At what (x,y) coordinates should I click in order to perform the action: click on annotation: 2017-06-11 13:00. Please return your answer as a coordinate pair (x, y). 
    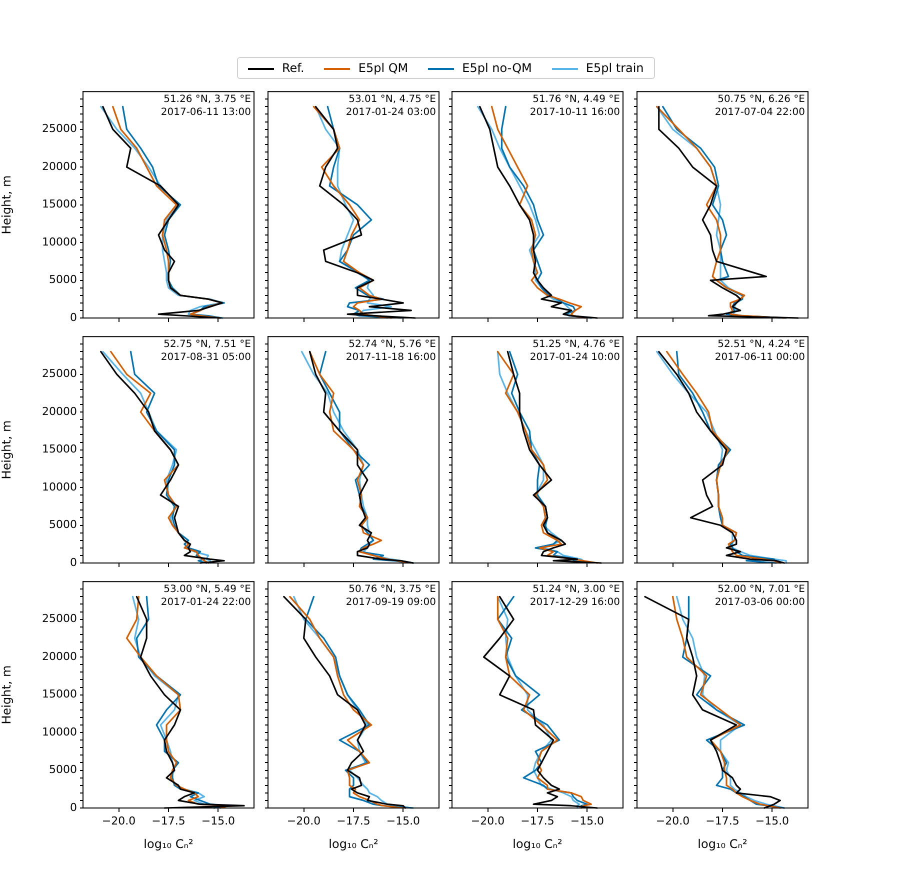
    Looking at the image, I should click on (205, 112).